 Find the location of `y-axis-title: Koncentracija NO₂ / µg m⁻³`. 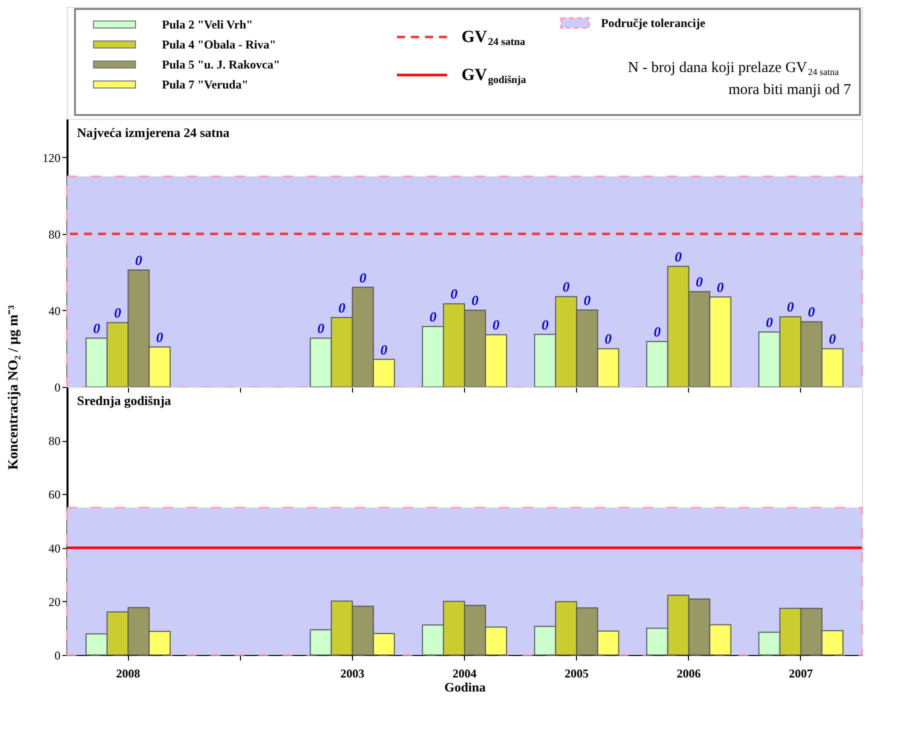

y-axis-title: Koncentracija NO₂ / µg m⁻³ is located at coordinates (14, 387).